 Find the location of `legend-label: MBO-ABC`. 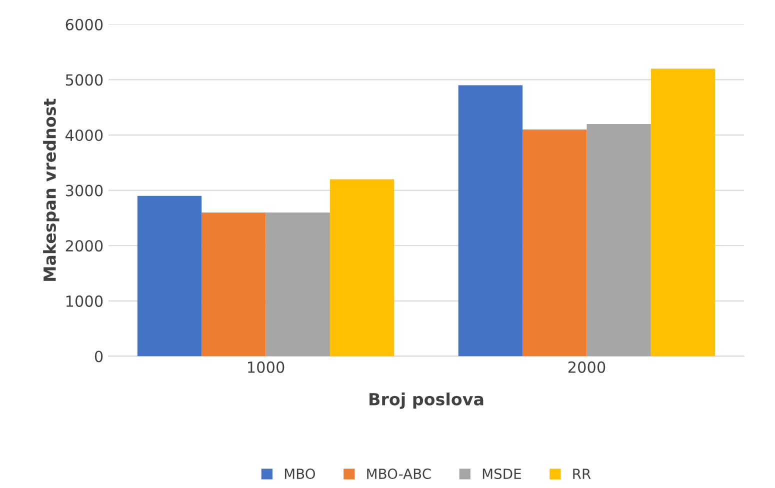

legend-label: MBO-ABC is located at coordinates (399, 474).